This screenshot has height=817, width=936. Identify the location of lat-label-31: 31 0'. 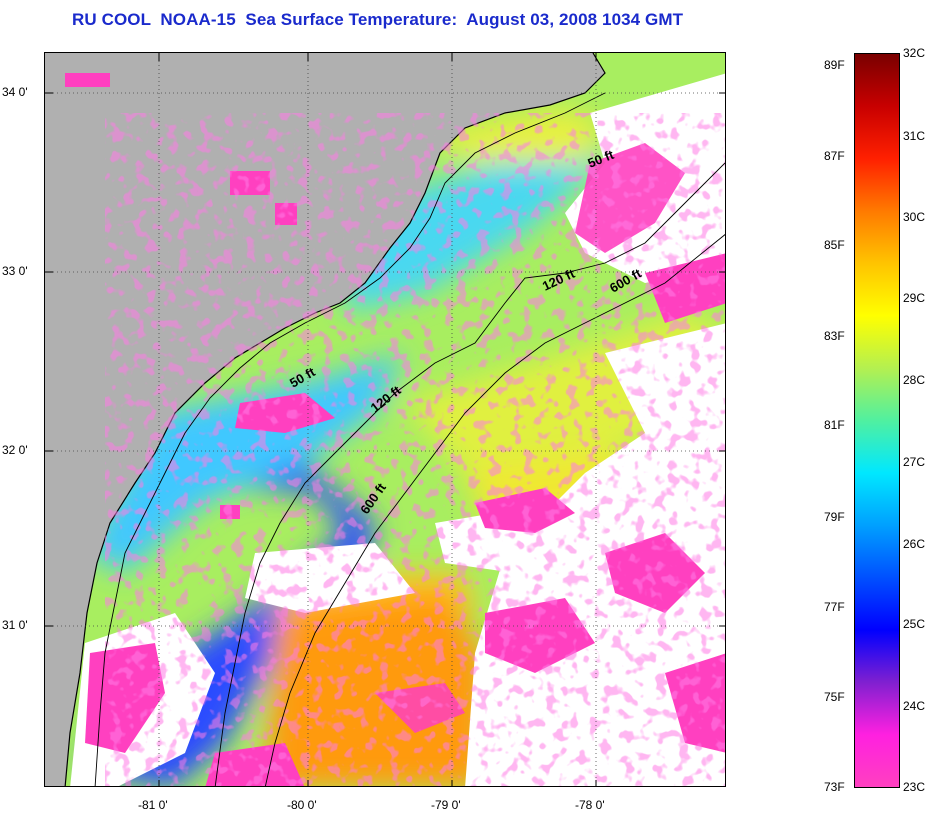
(15, 625).